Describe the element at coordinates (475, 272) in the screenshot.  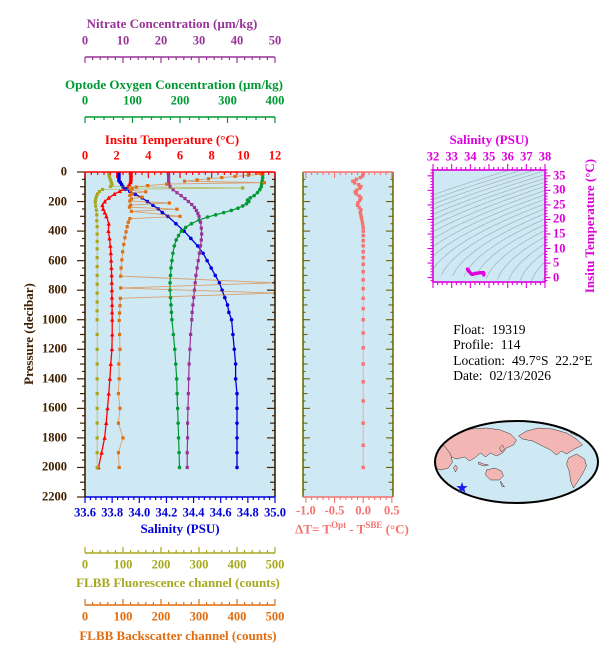
I see `ts-track` at that location.